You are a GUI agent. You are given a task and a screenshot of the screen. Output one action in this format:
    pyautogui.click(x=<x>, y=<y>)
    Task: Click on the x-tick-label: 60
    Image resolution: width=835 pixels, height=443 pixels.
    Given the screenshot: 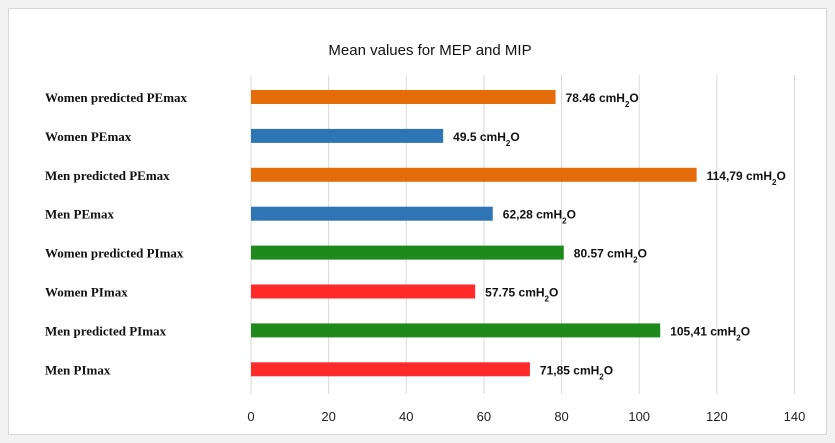 What is the action you would take?
    pyautogui.click(x=484, y=416)
    